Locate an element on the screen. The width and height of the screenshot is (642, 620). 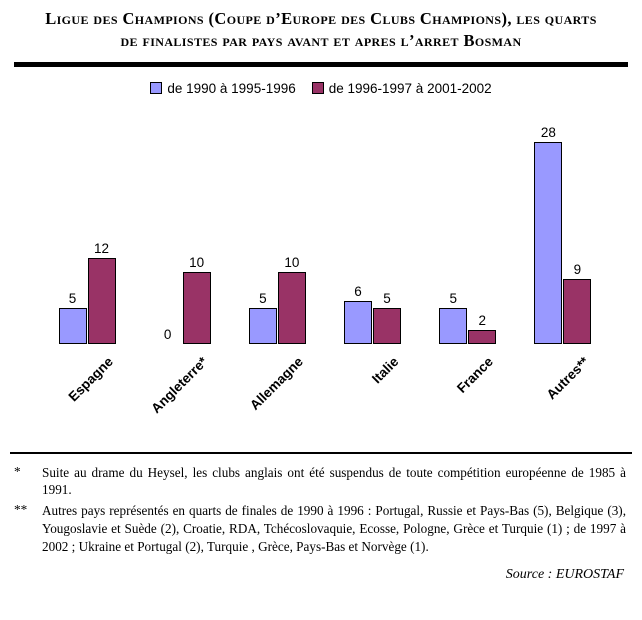
bar-group: 28 9 Autres** is located at coordinates (563, 281).